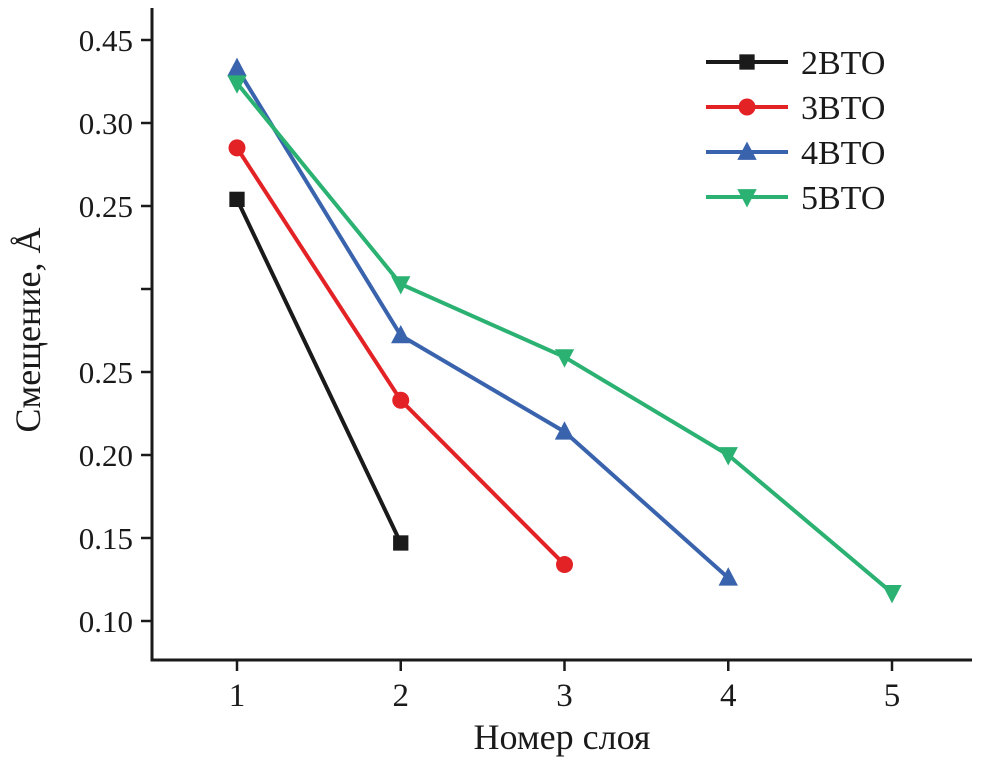 The image size is (982, 770). What do you see at coordinates (106, 40) in the screenshot?
I see `y-tick-label: 0.45` at bounding box center [106, 40].